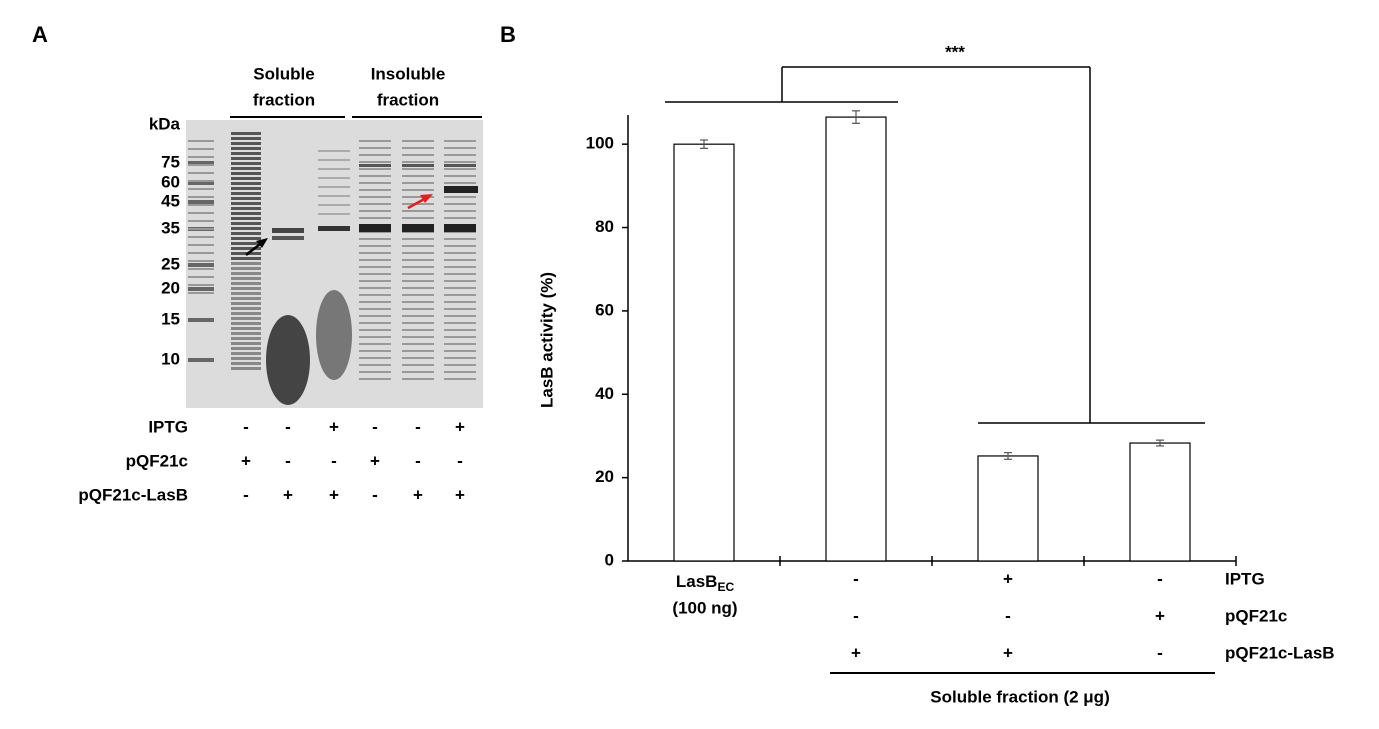 Image resolution: width=1379 pixels, height=729 pixels. I want to click on row-label: IPTG, so click(168, 426).